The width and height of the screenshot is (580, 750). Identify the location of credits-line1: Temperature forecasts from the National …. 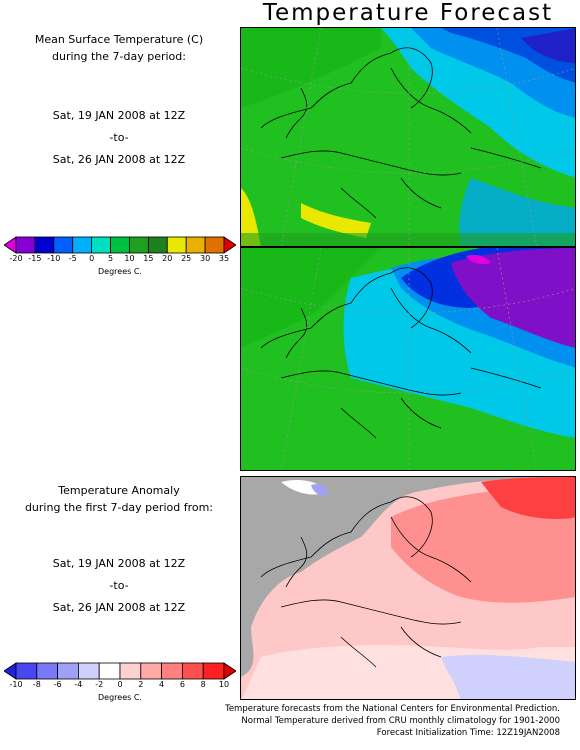
(392, 709).